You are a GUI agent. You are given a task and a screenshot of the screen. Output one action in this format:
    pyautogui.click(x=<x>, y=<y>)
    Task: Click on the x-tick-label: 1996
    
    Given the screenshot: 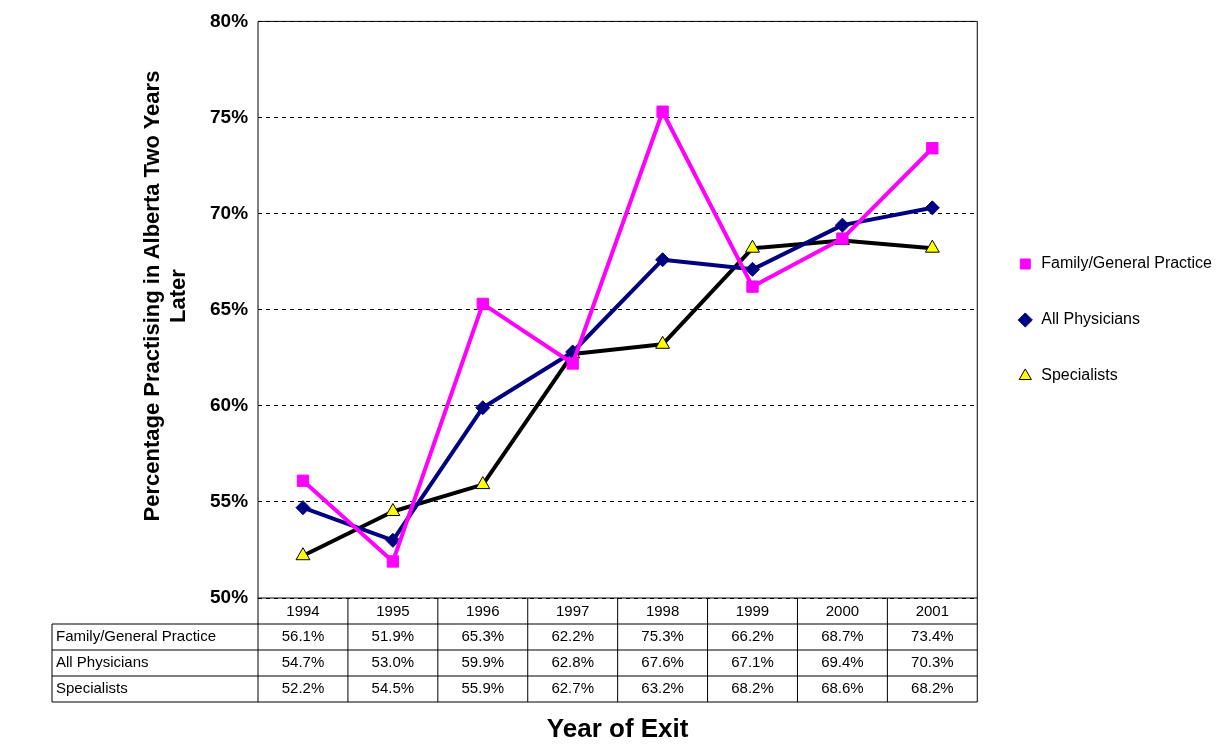 What is the action you would take?
    pyautogui.click(x=483, y=611)
    